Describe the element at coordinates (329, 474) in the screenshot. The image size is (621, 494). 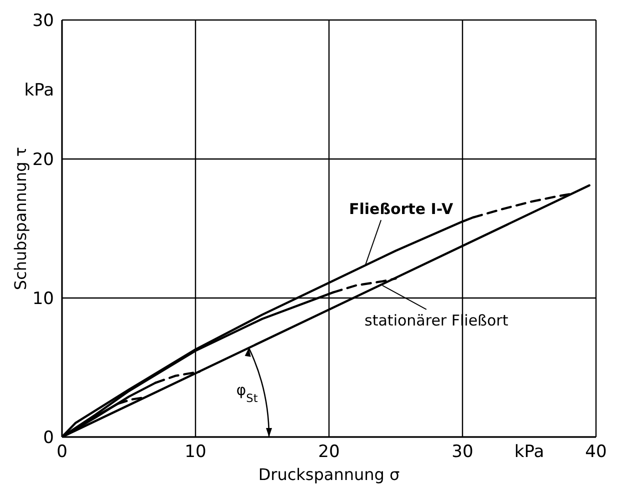
I see `x-axis-title: Druckspannung σ` at that location.